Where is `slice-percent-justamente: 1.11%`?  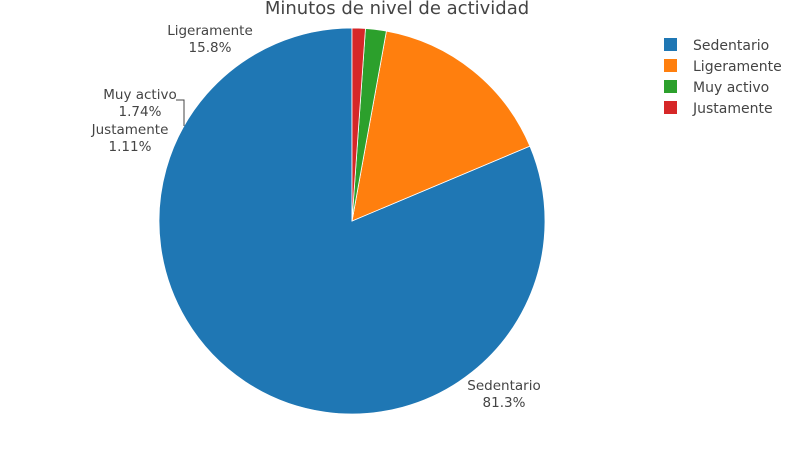 slice-percent-justamente: 1.11% is located at coordinates (130, 147).